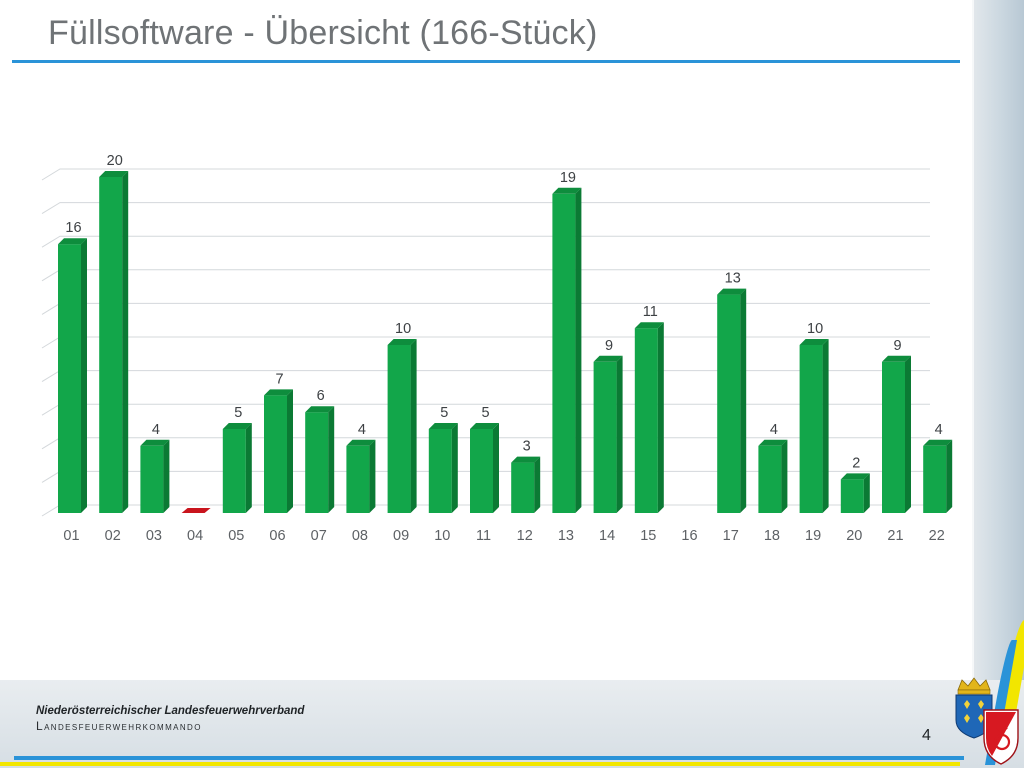 This screenshot has width=1024, height=768. Describe the element at coordinates (195, 536) in the screenshot. I see `x-tick-label: 04` at that location.